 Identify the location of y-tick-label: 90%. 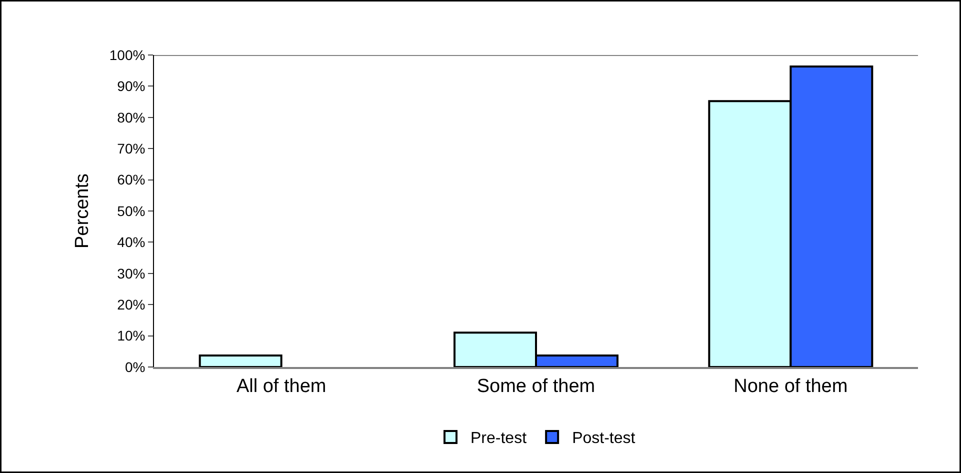
(131, 86).